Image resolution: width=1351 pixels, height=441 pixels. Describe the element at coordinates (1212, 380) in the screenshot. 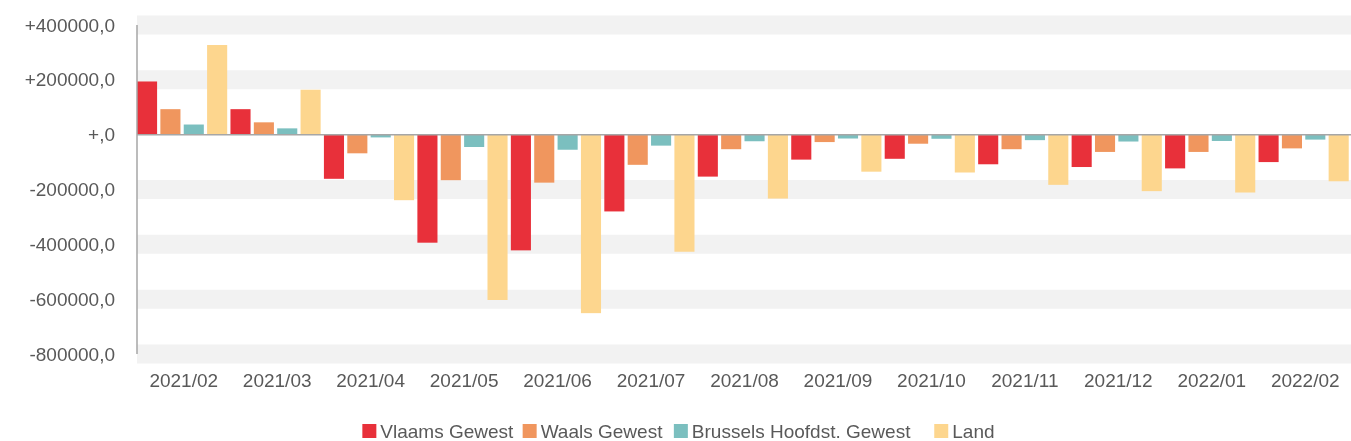

I see `x-tick-label: 2022/01` at that location.